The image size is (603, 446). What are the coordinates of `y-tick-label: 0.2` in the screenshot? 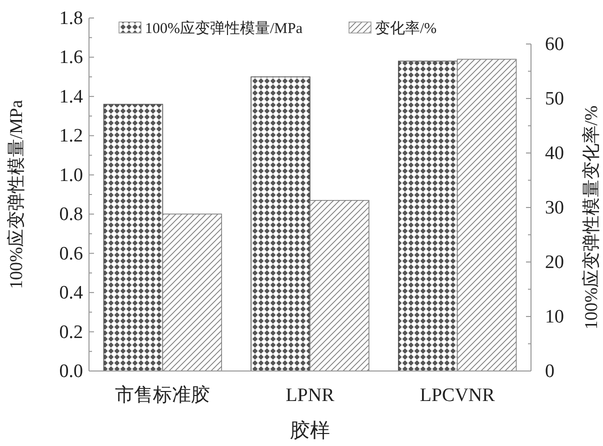 It's located at (71, 332).